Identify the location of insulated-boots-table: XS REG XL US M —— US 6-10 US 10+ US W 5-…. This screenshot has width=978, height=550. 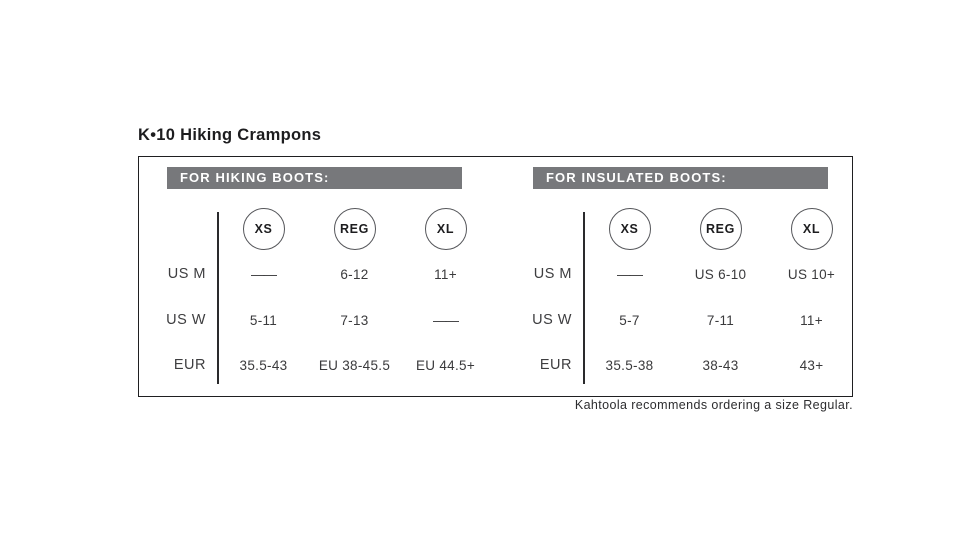
(681, 297).